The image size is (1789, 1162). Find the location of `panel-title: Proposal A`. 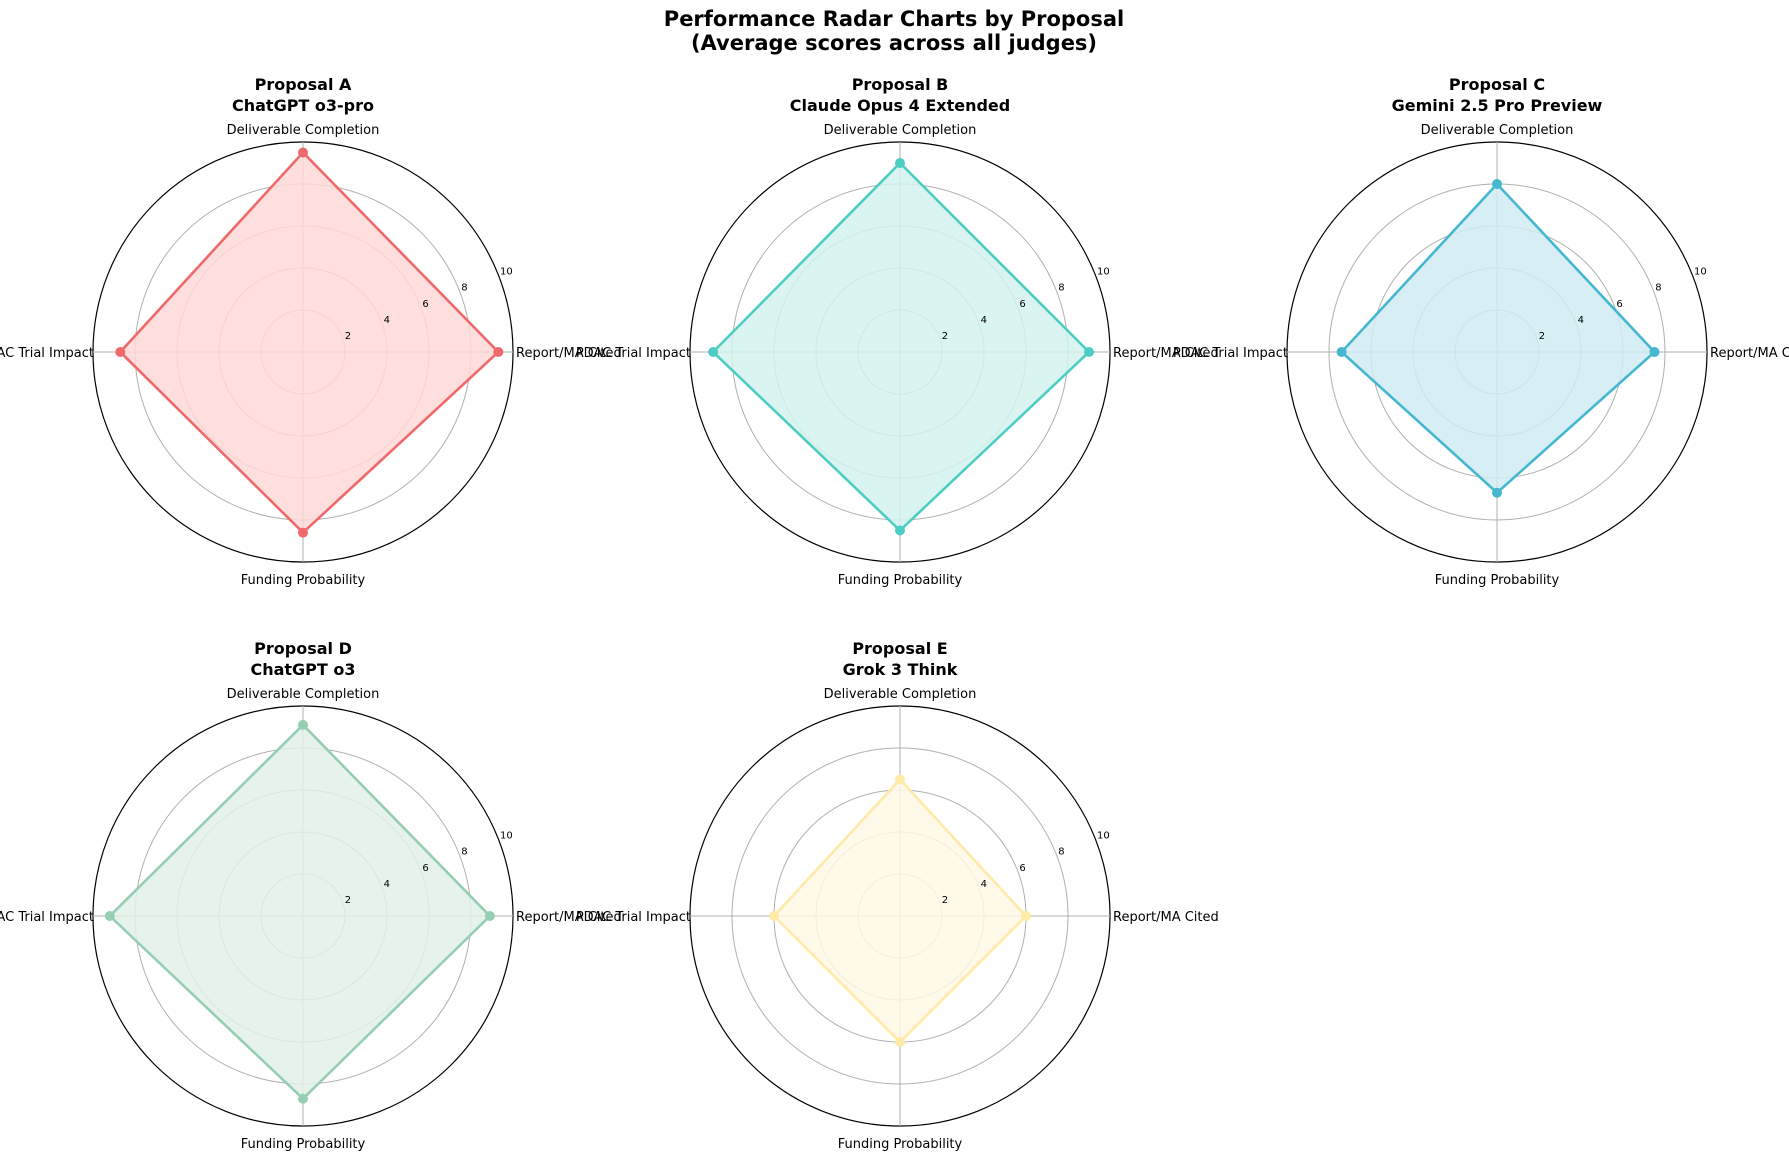

panel-title: Proposal A is located at coordinates (303, 84).